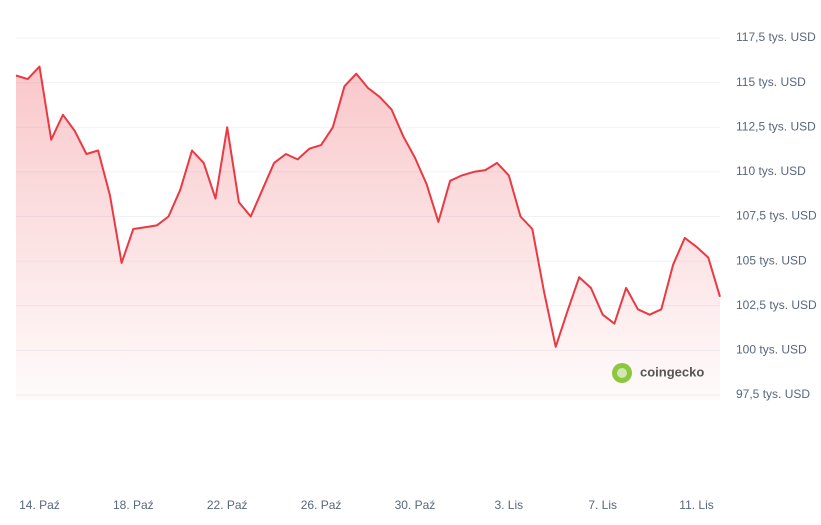  Describe the element at coordinates (321, 505) in the screenshot. I see `x-tick-label: 26. Paź` at that location.